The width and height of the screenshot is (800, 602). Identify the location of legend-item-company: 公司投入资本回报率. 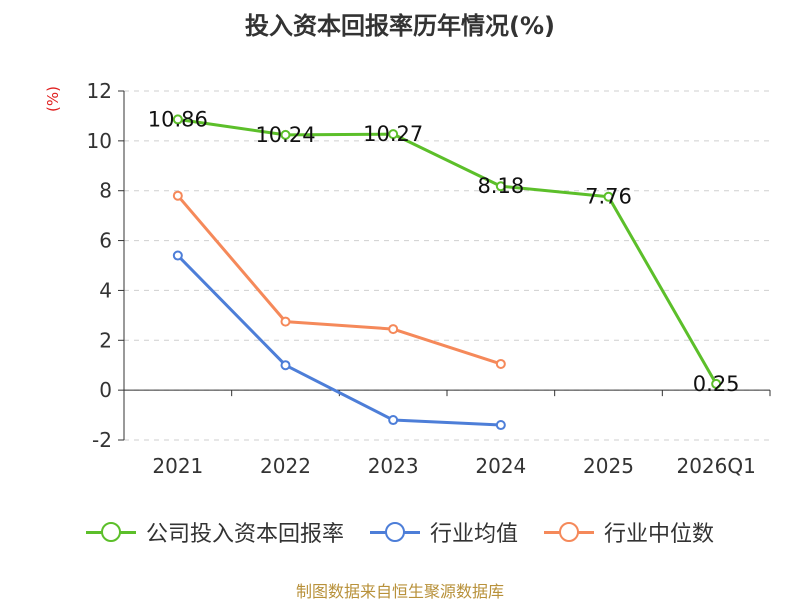
(214, 532).